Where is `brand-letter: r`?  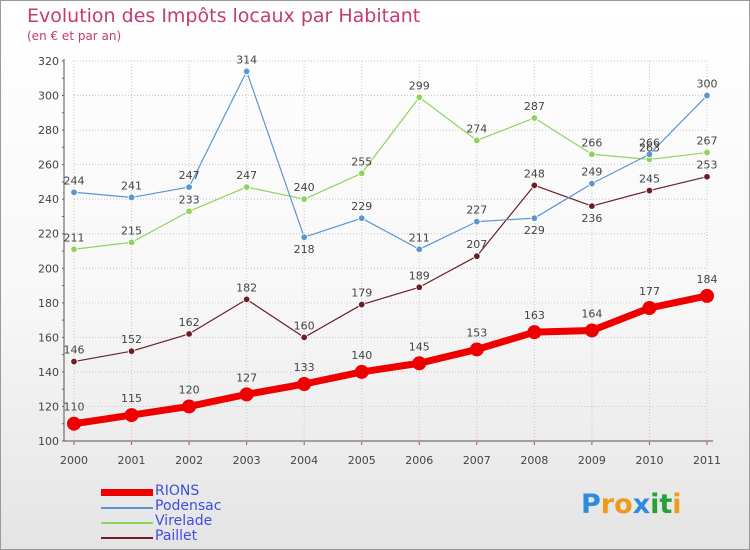 brand-letter: r is located at coordinates (607, 504).